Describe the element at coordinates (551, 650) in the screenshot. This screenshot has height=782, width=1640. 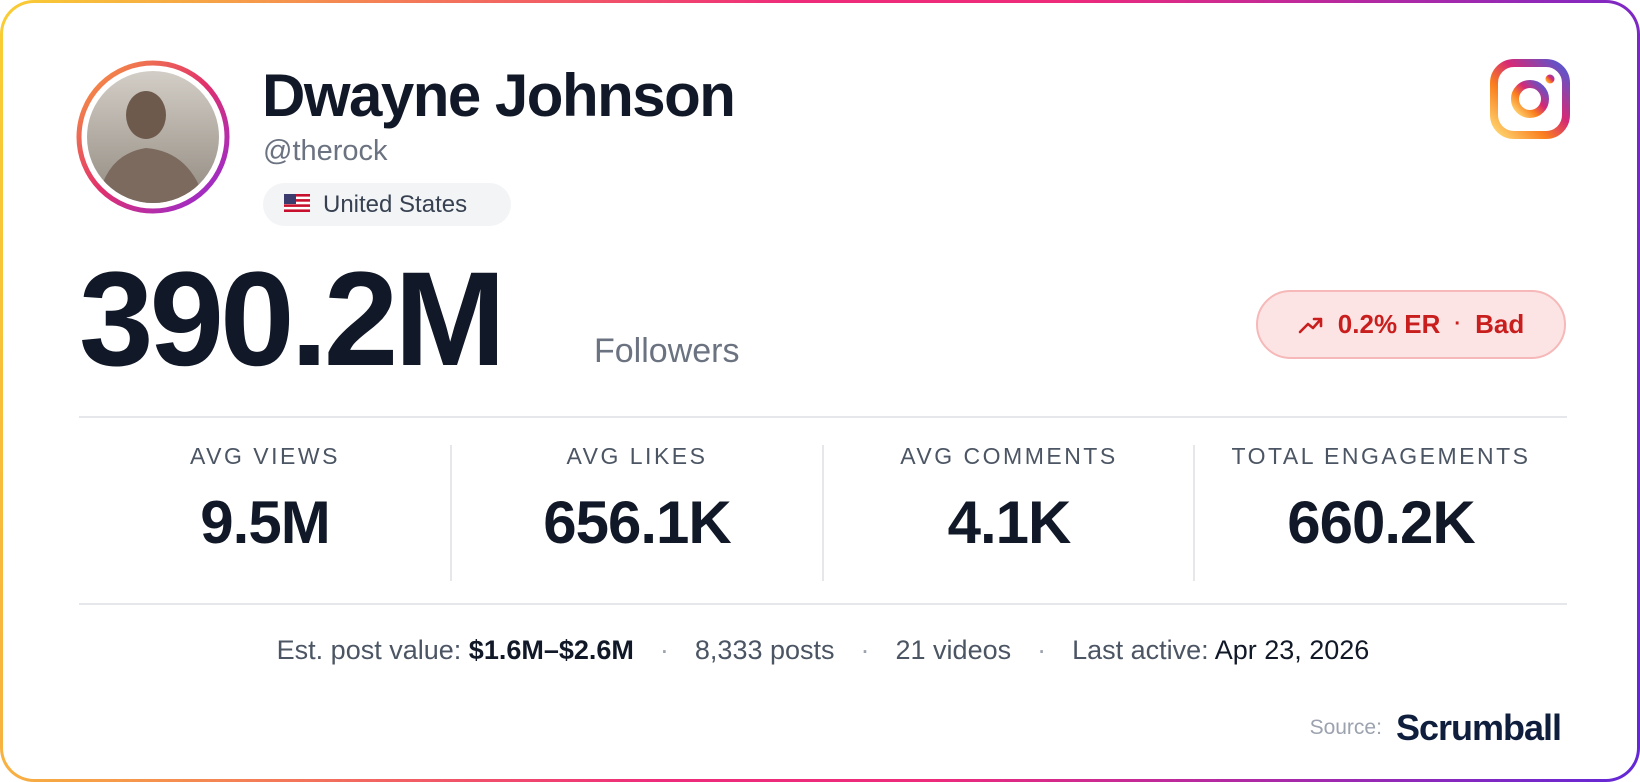
I see `post-value: $1.6M–$2.6M` at that location.